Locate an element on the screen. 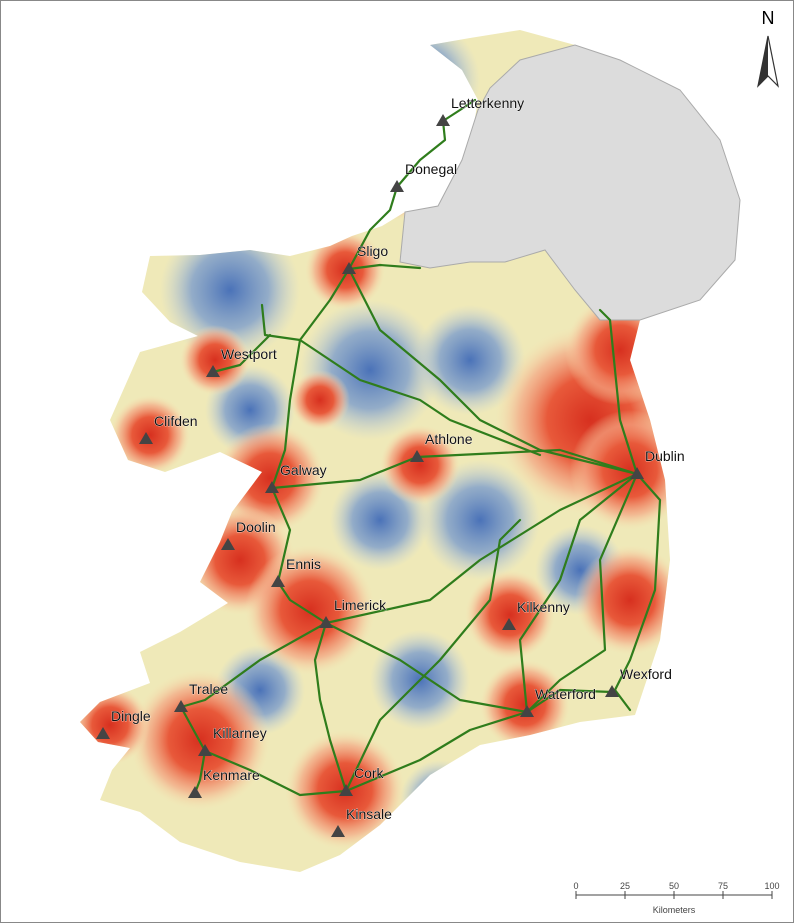 The width and height of the screenshot is (794, 923). town-label: Waterford is located at coordinates (565, 694).